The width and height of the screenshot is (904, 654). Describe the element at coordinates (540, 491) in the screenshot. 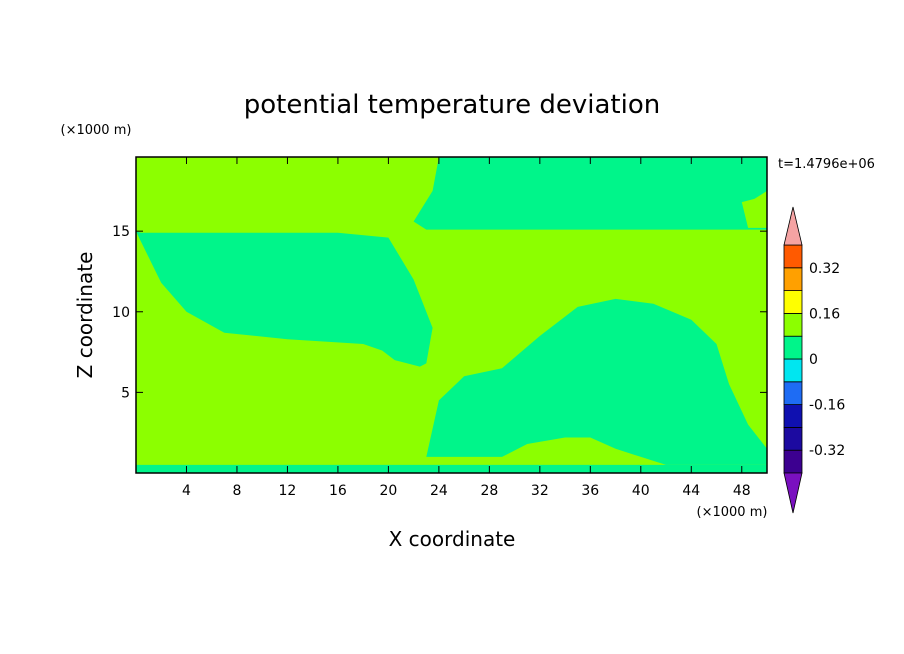

I see `x-tick-label: 32` at that location.